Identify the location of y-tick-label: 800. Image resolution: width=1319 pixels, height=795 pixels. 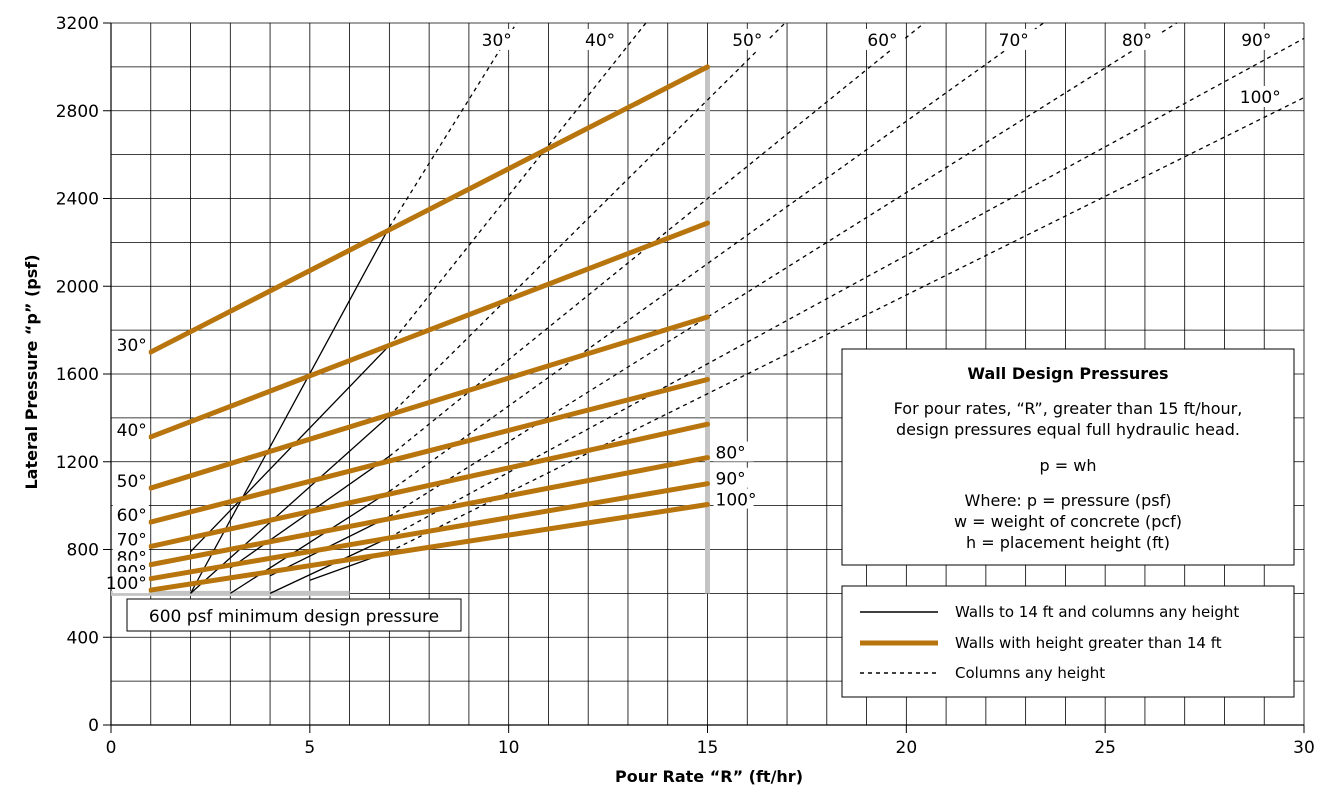
(83, 551).